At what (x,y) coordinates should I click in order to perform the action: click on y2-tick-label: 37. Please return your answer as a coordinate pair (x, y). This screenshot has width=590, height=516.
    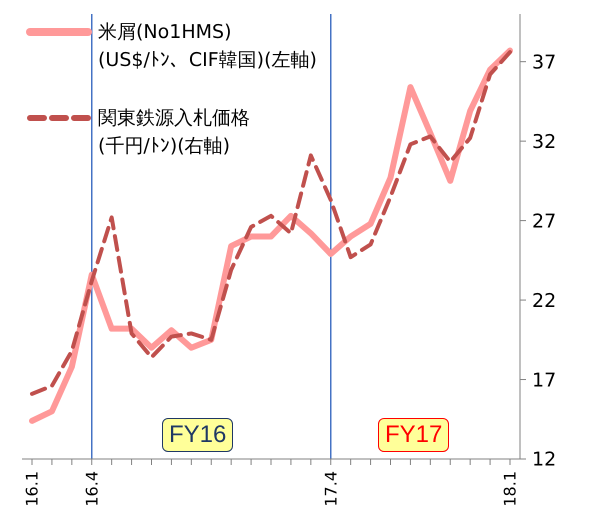
    Looking at the image, I should click on (544, 62).